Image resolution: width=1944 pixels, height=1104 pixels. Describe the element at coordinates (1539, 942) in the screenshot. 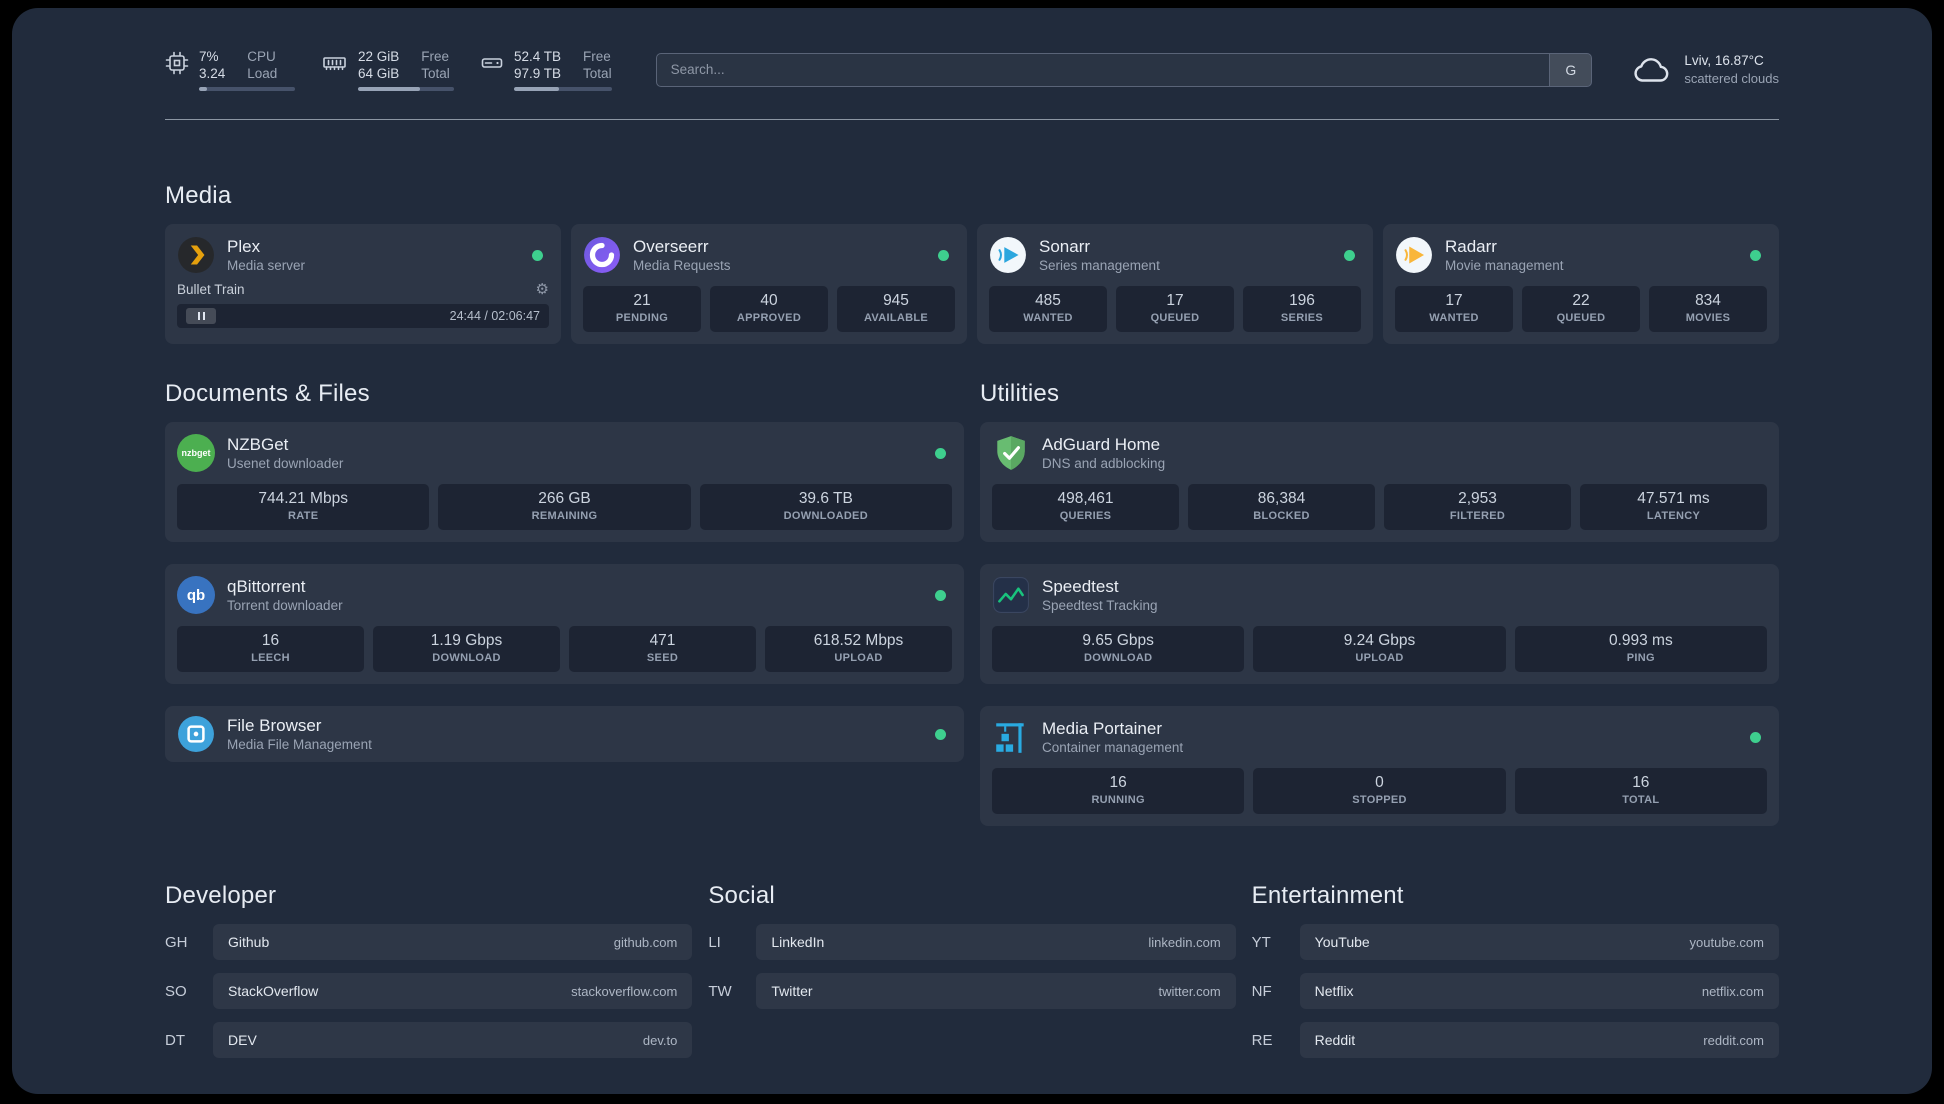

I see `bookmark-link-youtube: YouTube youtube.com` at that location.